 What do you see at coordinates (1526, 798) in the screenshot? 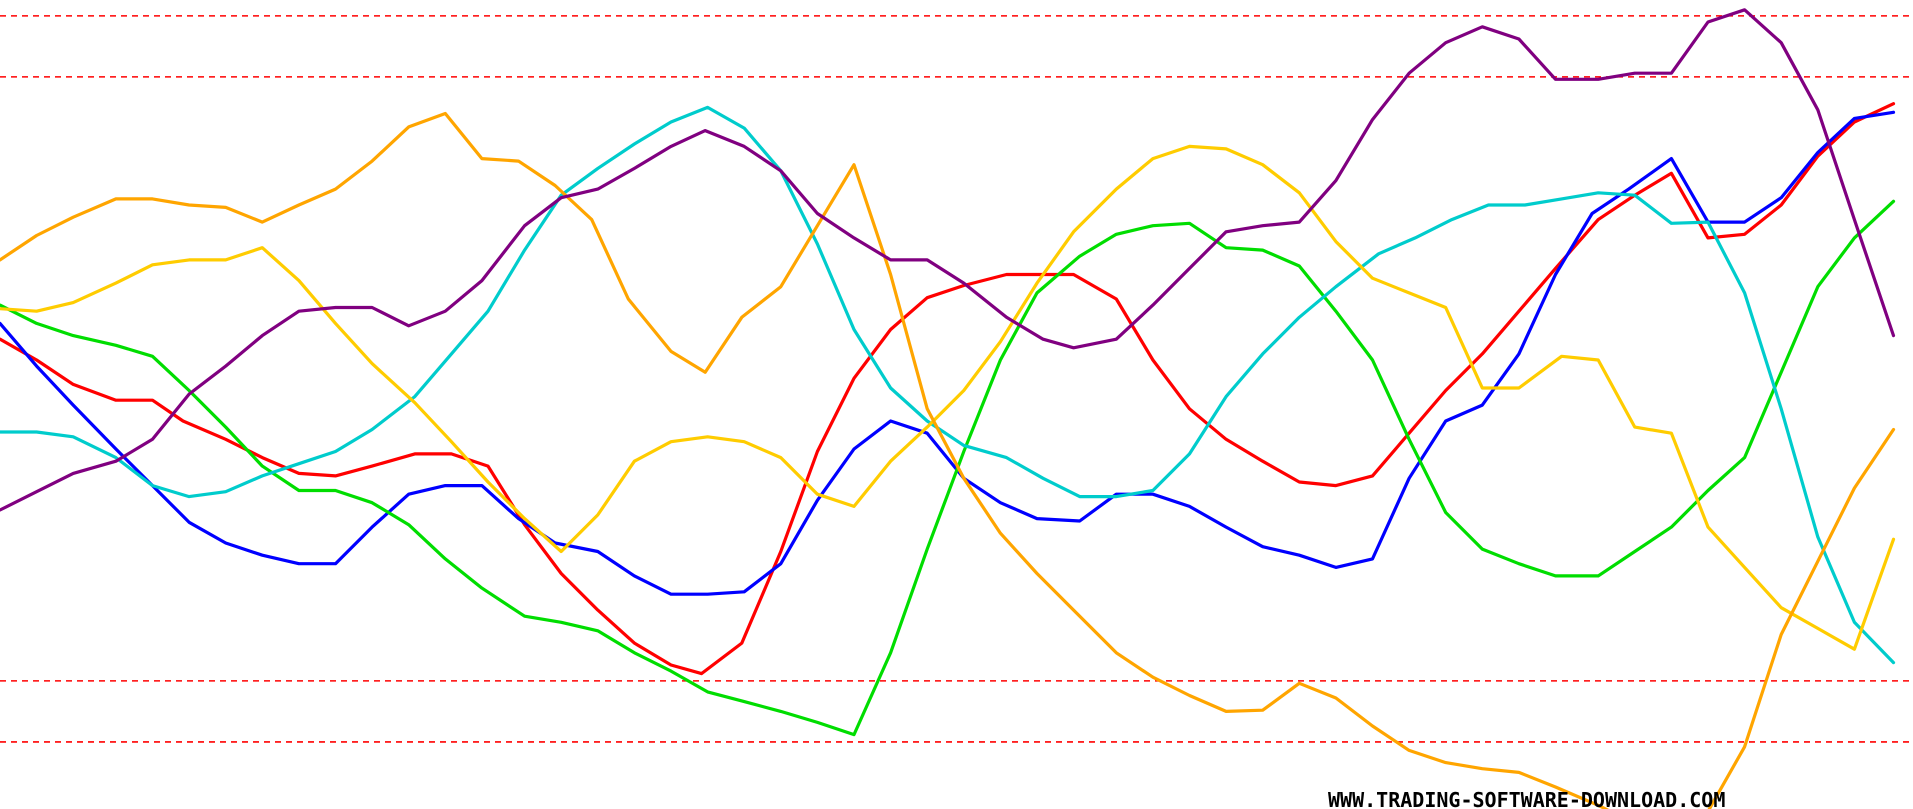
I see `watermark-text: WWW.TRADING-SOFTWARE-DOWNLOAD.COM` at bounding box center [1526, 798].